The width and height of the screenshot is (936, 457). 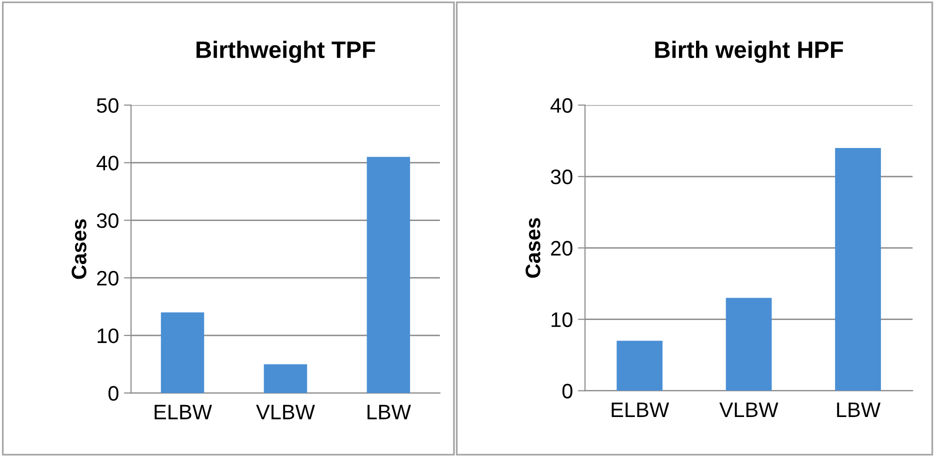 What do you see at coordinates (107, 105) in the screenshot?
I see `y-tick-label: 50` at bounding box center [107, 105].